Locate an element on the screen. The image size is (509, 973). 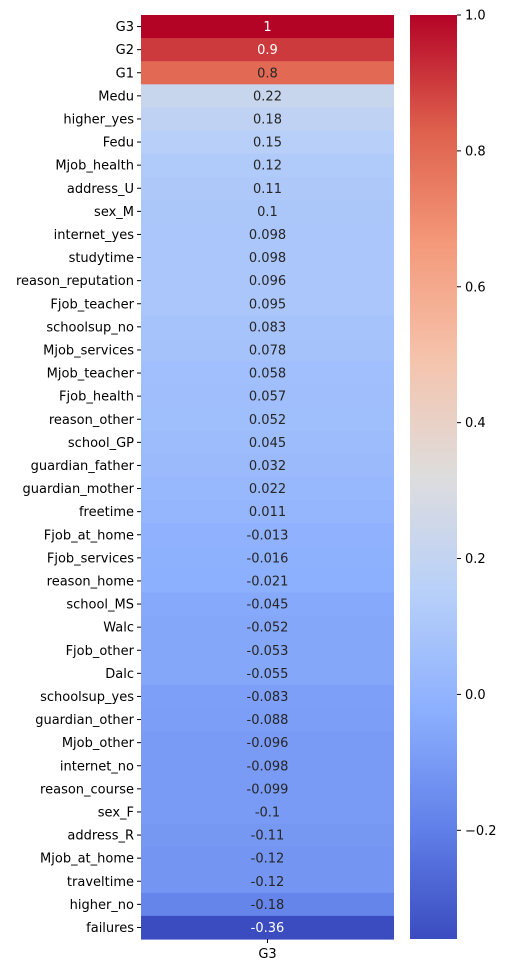
colorbar-tick-label: 0.4 is located at coordinates (475, 423).